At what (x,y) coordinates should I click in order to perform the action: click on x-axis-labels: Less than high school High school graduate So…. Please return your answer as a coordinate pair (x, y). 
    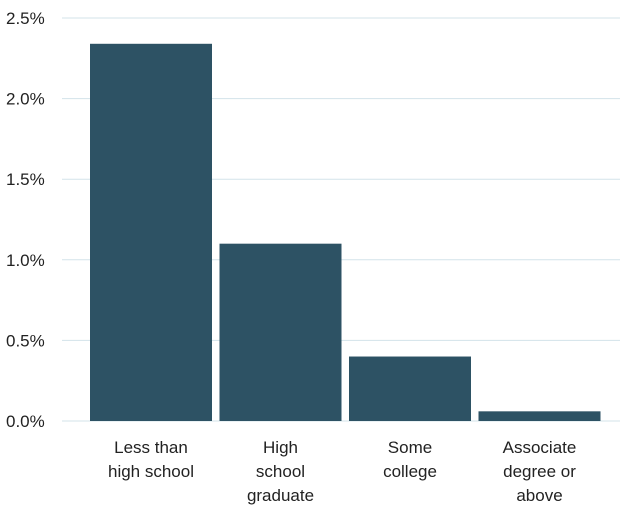
    Looking at the image, I should click on (342, 471).